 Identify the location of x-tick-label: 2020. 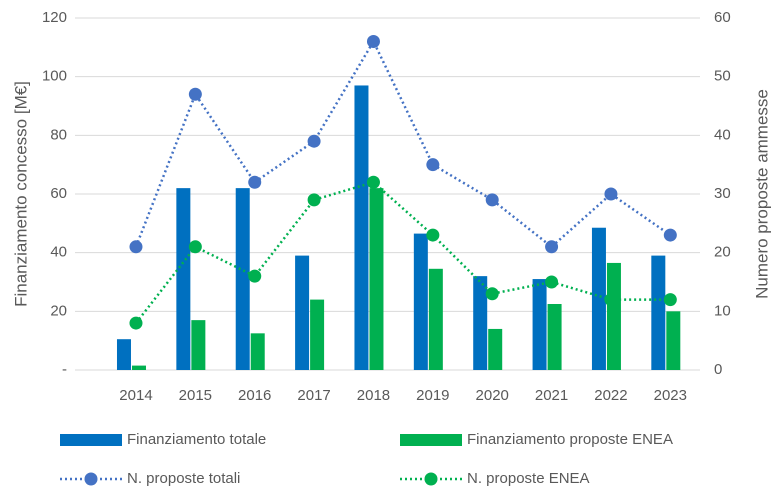
(492, 395).